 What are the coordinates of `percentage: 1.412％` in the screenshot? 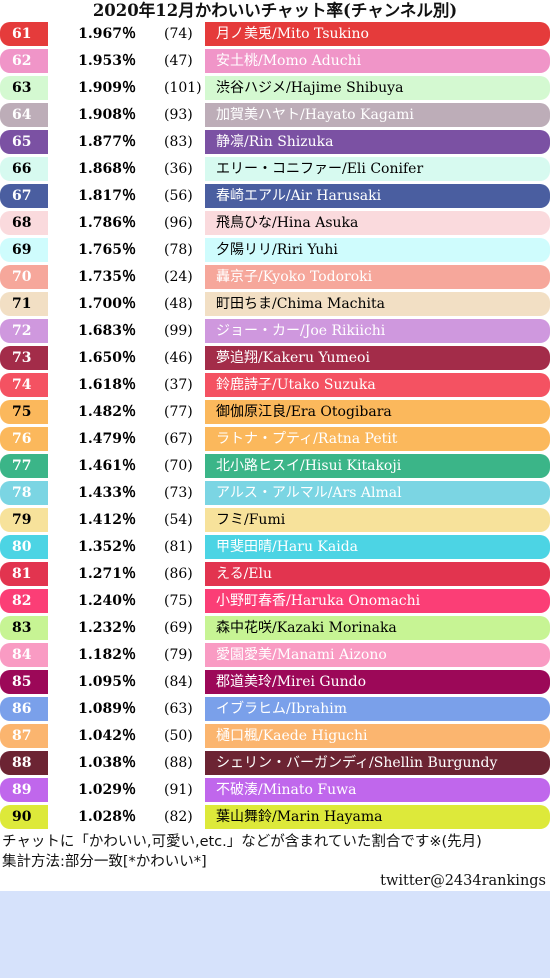 It's located at (107, 520).